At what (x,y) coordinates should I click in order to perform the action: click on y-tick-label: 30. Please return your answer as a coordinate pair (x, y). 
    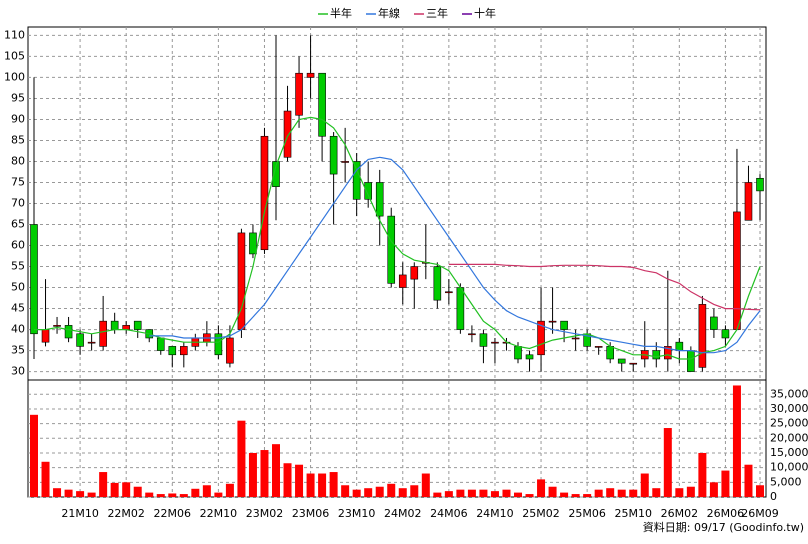
    Looking at the image, I should click on (18, 371).